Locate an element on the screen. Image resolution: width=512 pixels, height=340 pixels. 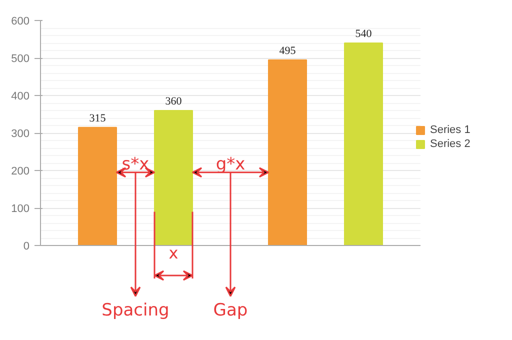
data-label: 495 is located at coordinates (287, 50).